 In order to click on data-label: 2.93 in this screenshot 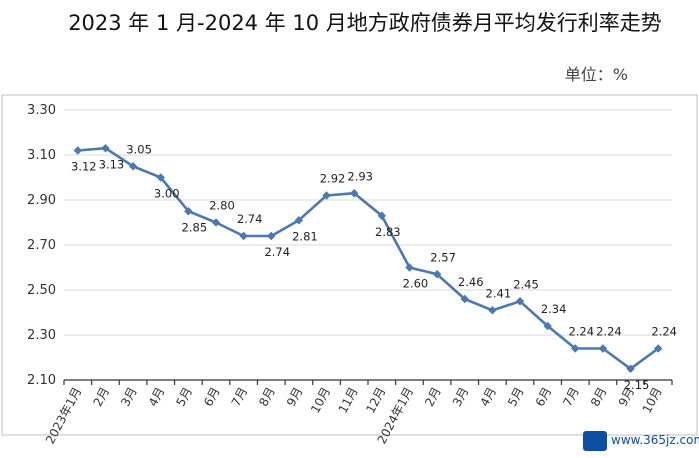, I will do `click(360, 176)`.